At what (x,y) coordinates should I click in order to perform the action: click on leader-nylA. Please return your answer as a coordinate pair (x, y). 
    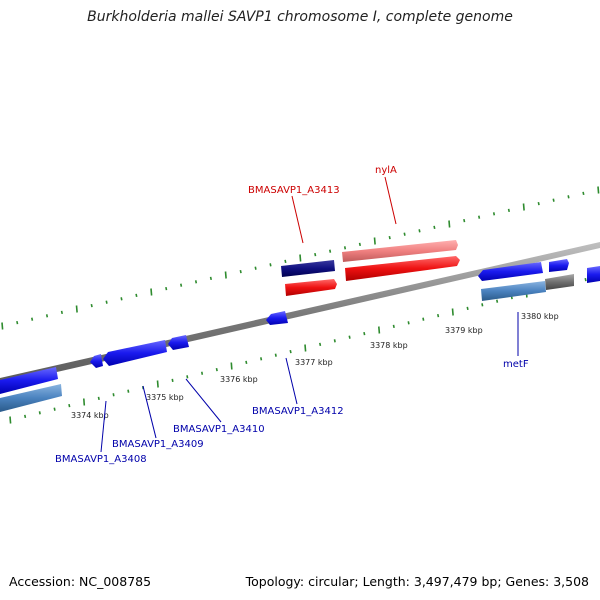
    Looking at the image, I should click on (390, 200).